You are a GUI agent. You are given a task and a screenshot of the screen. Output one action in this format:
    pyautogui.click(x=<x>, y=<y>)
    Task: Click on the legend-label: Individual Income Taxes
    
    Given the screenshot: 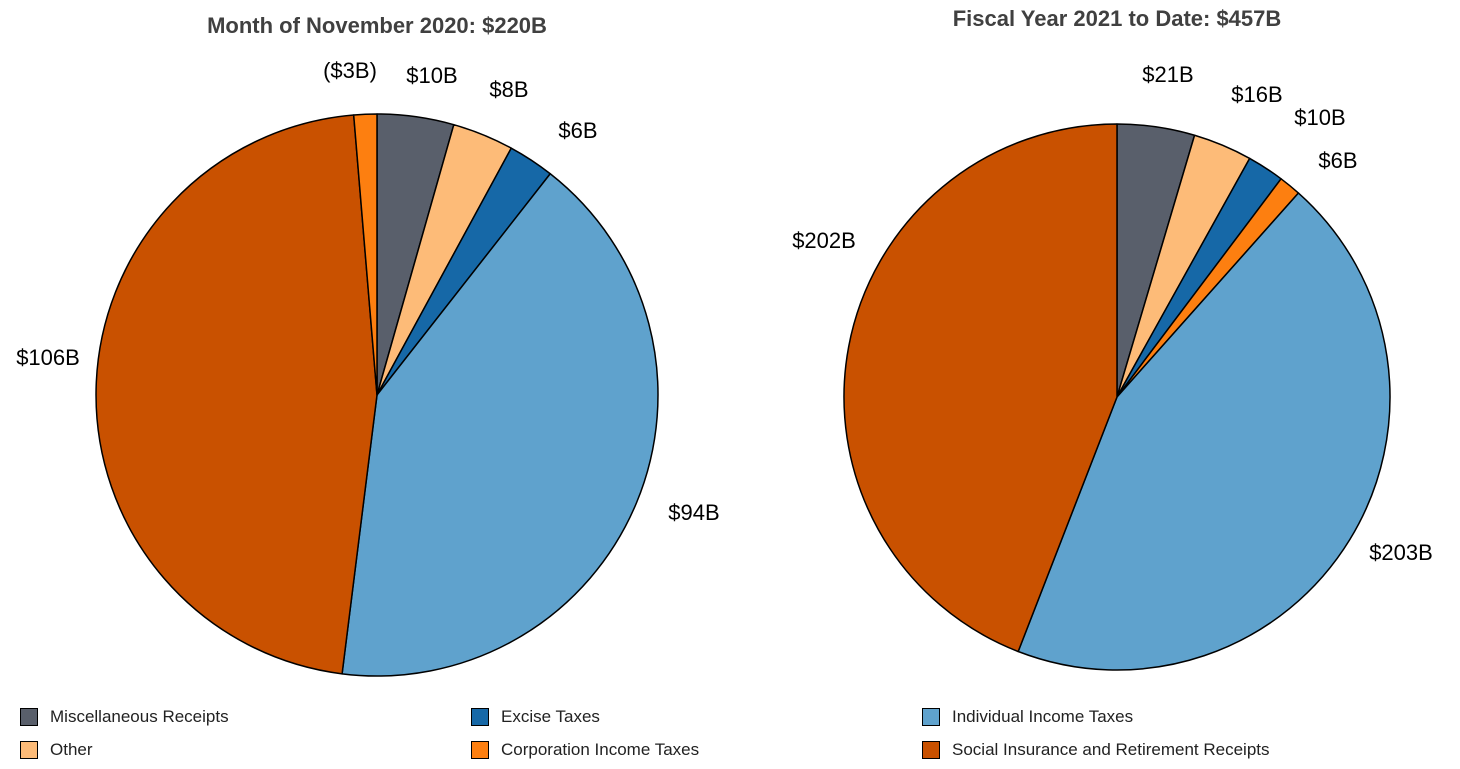 What is the action you would take?
    pyautogui.click(x=1043, y=716)
    